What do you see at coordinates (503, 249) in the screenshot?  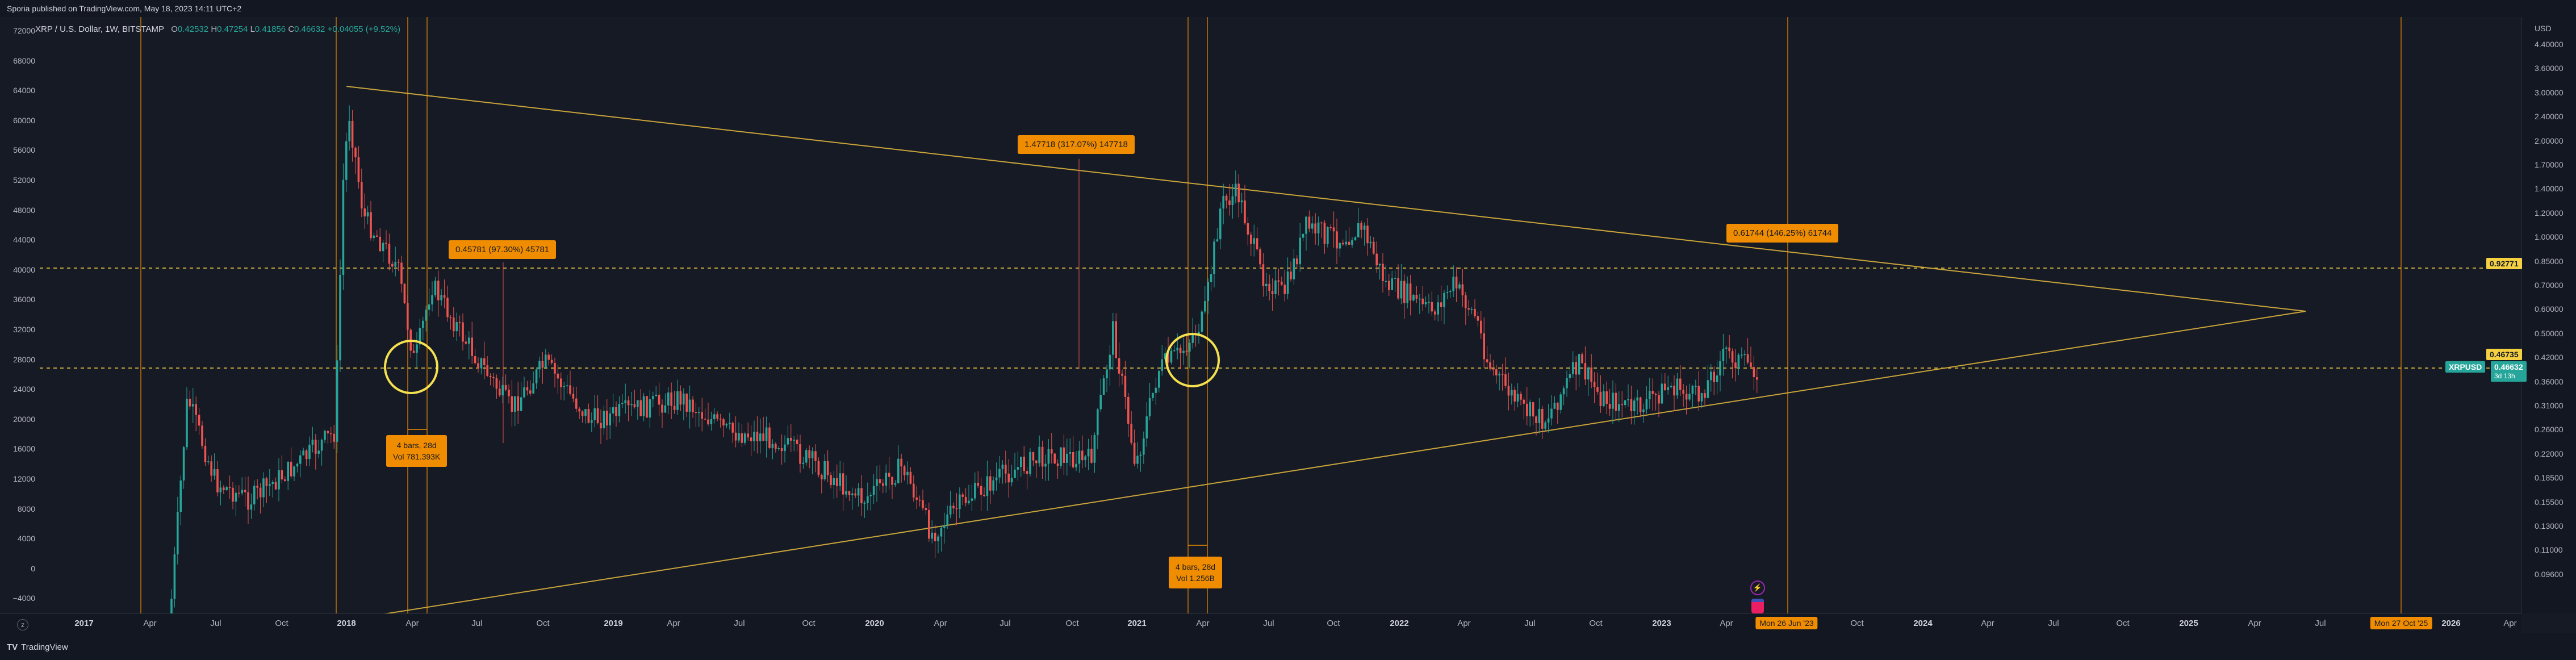 I see `measure-label-1: 0.45781 (97.30%) 45781` at bounding box center [503, 249].